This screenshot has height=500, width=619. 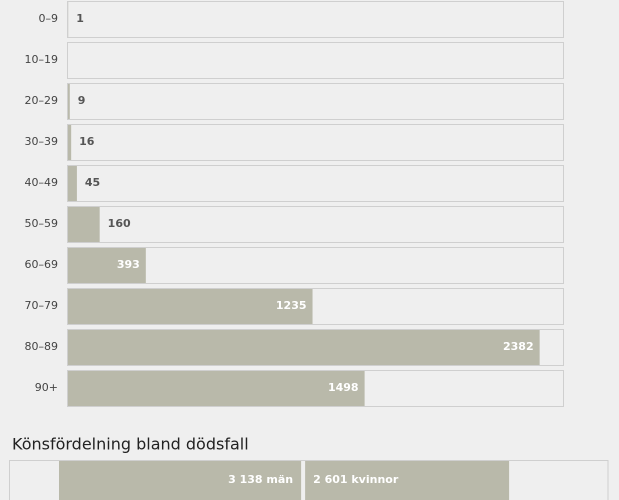 I want to click on chart-title: Könsfördelning bland dödsfall, so click(x=130, y=444).